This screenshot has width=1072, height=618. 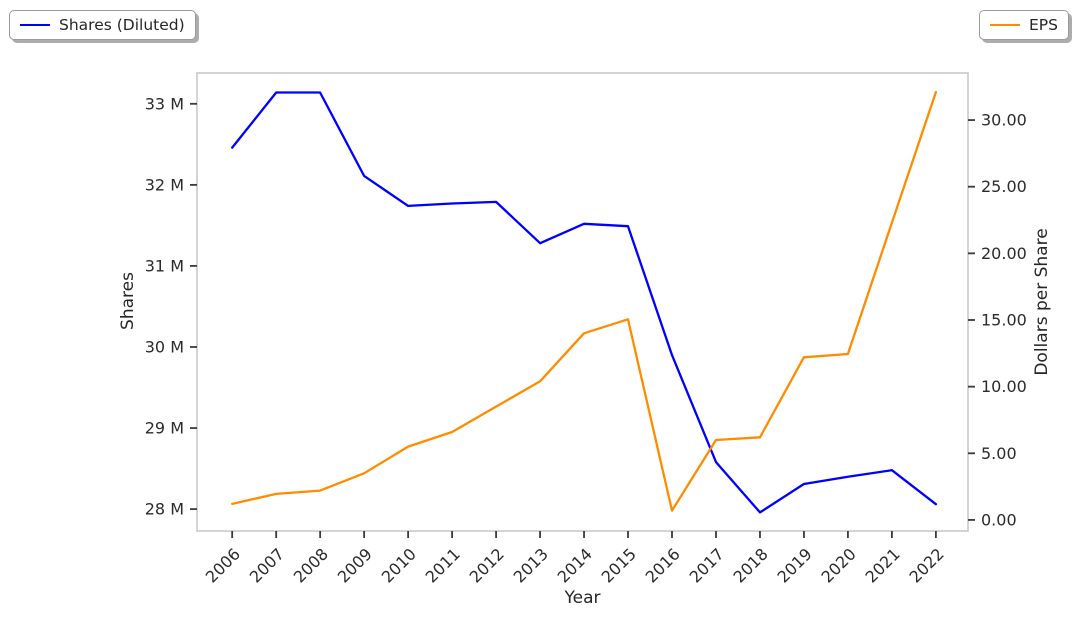 I want to click on x-axis-tick-label: 2008, so click(x=311, y=565).